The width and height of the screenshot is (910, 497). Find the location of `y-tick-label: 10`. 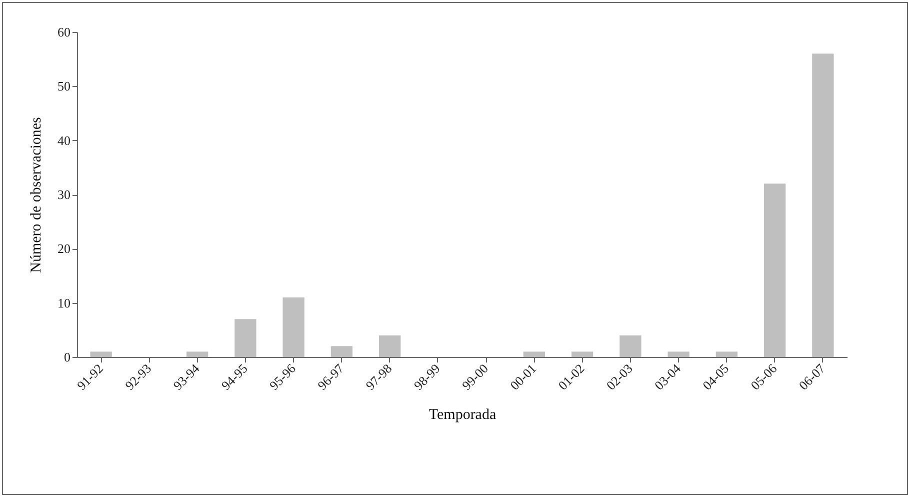

y-tick-label: 10 is located at coordinates (64, 302).